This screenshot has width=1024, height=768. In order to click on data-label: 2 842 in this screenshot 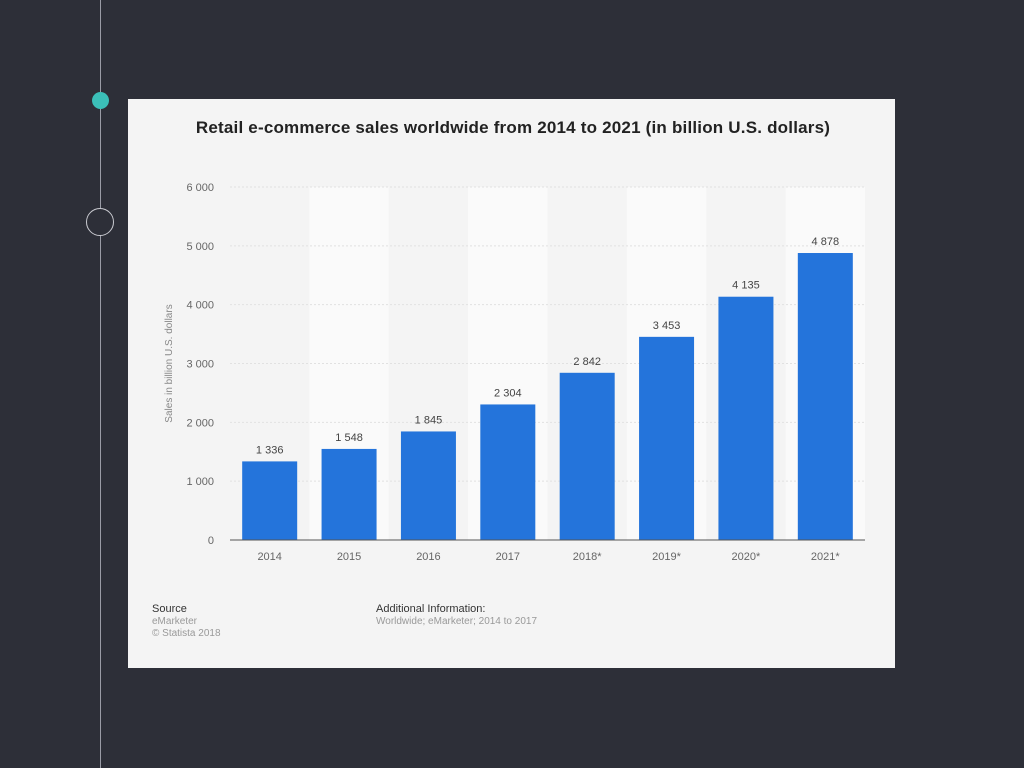, I will do `click(587, 362)`.